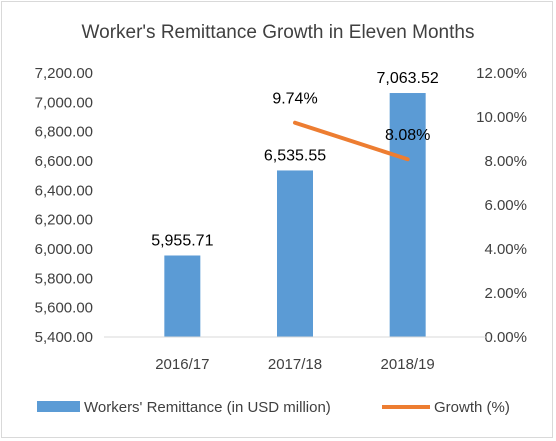 Image resolution: width=556 pixels, height=441 pixels. I want to click on left-tick-label: 5,400.00, so click(64, 337).